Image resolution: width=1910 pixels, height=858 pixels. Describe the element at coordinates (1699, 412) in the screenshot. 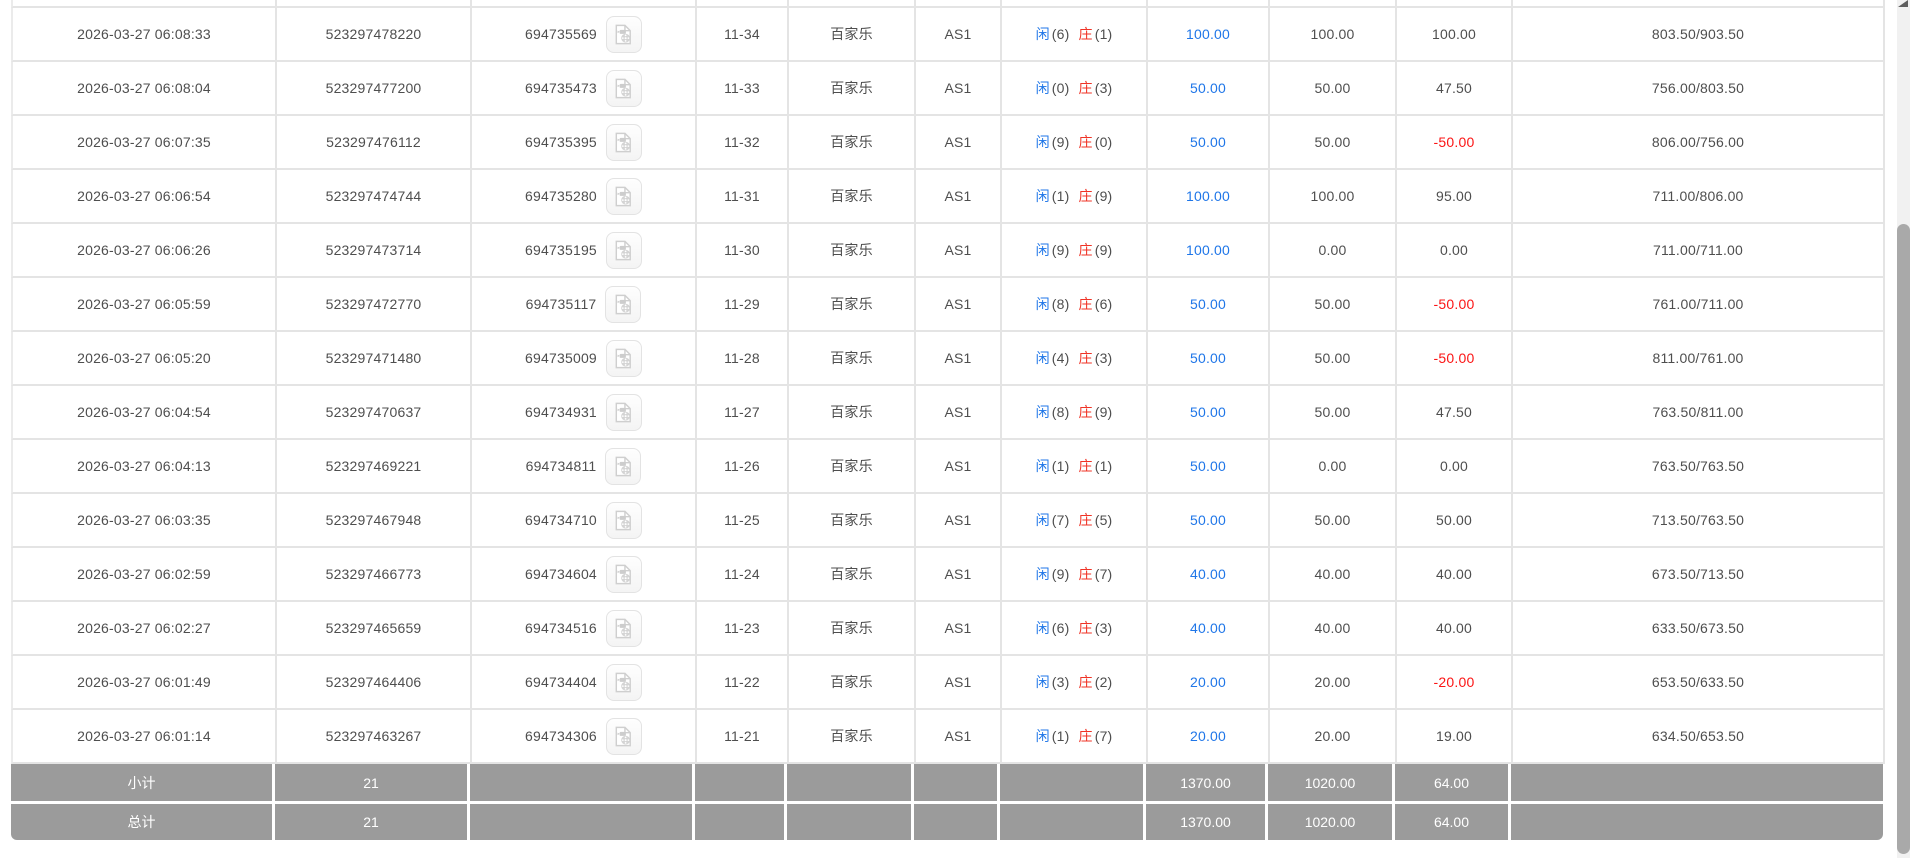

I see `balance-cell: 763.50/811.00` at that location.